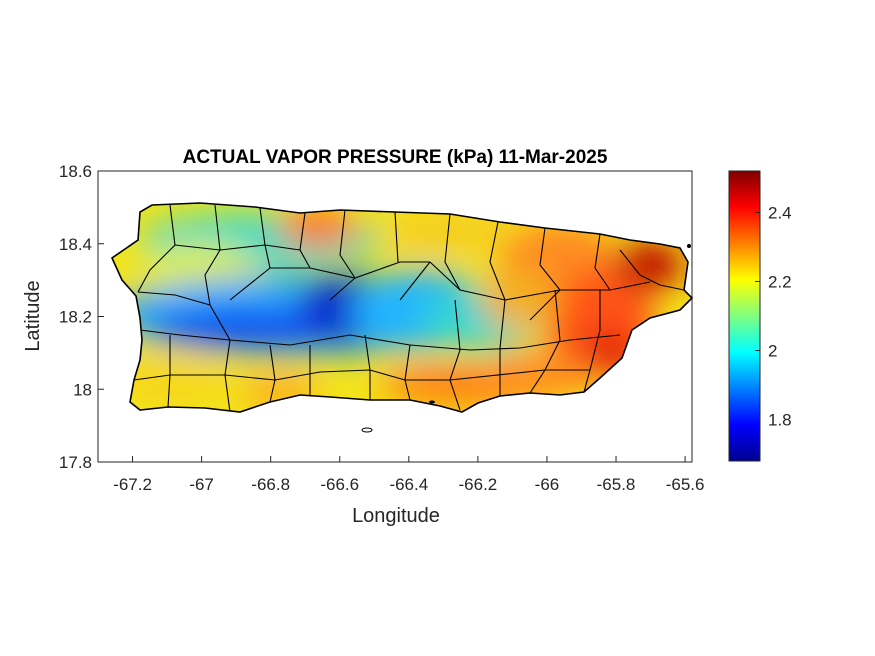 This screenshot has height=656, width=875. What do you see at coordinates (773, 316) in the screenshot?
I see `colorbar-ticks: 1.8 2 2.2 2.4` at bounding box center [773, 316].